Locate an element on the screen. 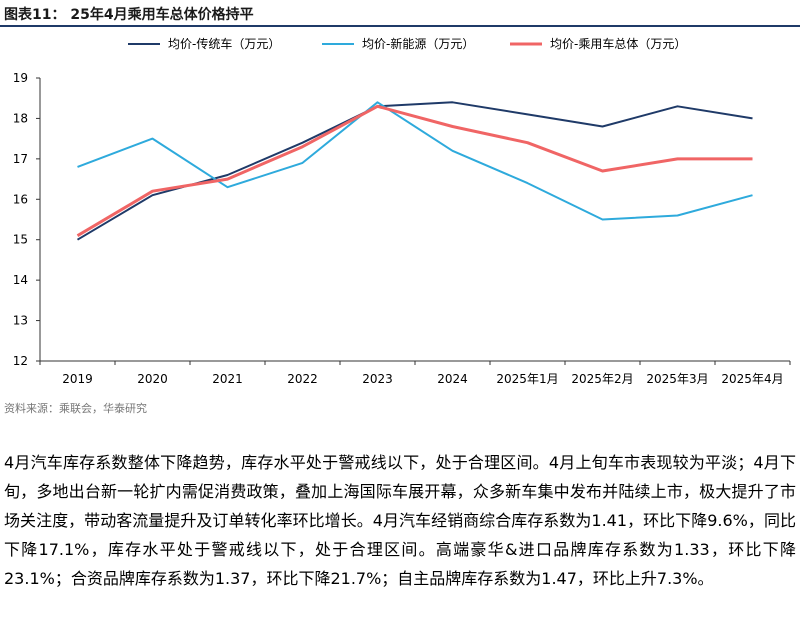  y-tick-label: 17 is located at coordinates (20, 159).